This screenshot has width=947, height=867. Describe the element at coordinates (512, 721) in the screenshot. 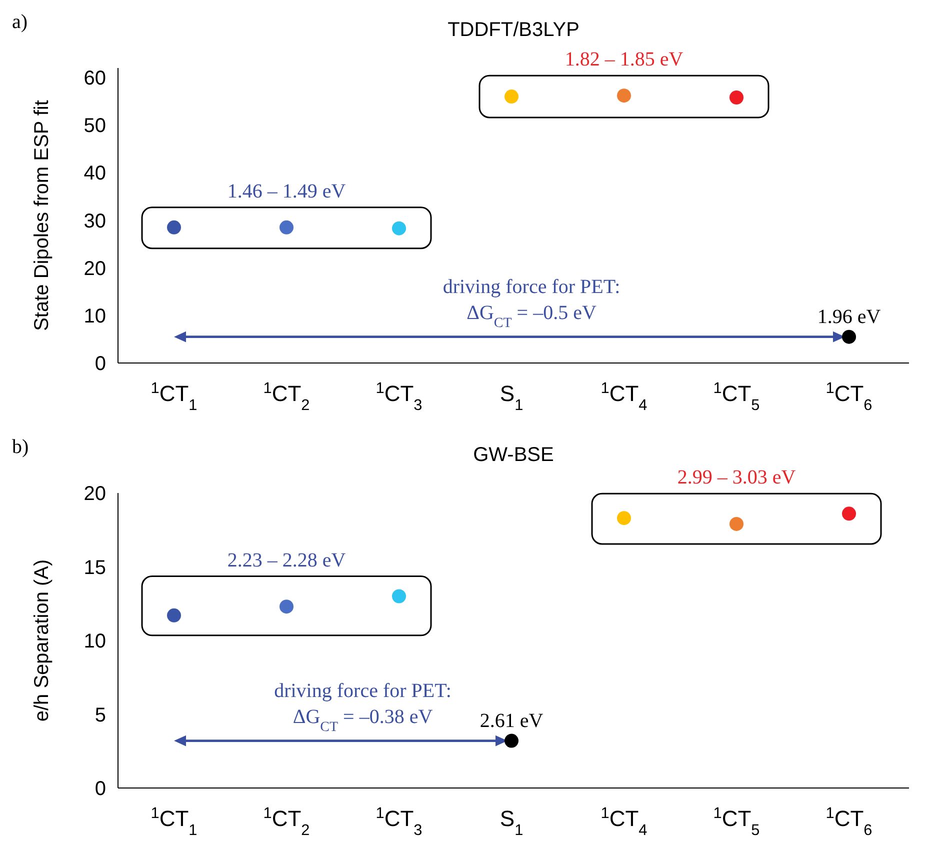

I see `annotation: 2.61 eV` at that location.